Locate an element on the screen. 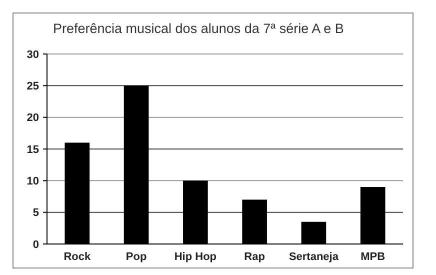 The height and width of the screenshot is (275, 436). y-tick-label: 5 is located at coordinates (35, 213).